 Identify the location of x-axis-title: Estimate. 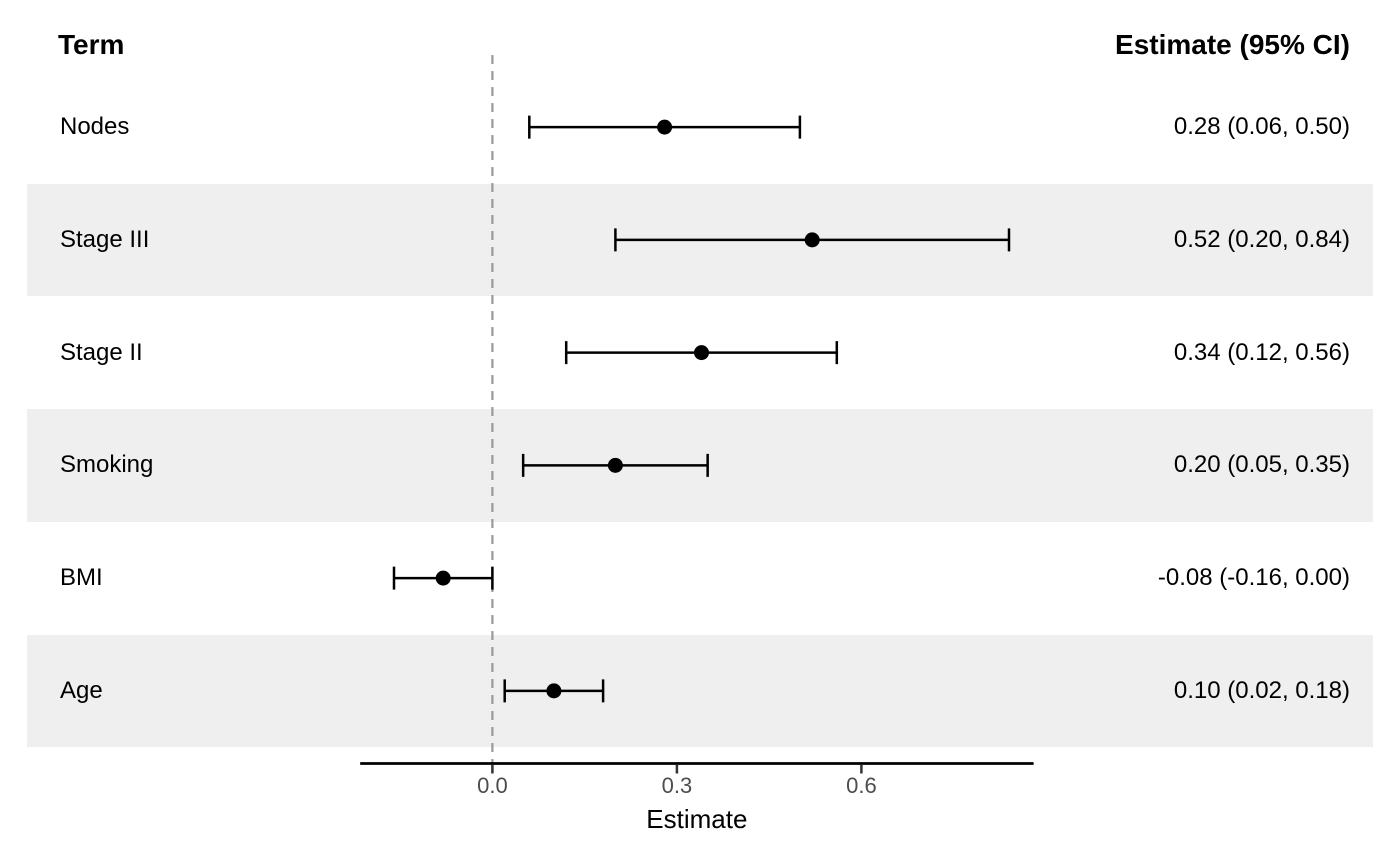
(697, 819).